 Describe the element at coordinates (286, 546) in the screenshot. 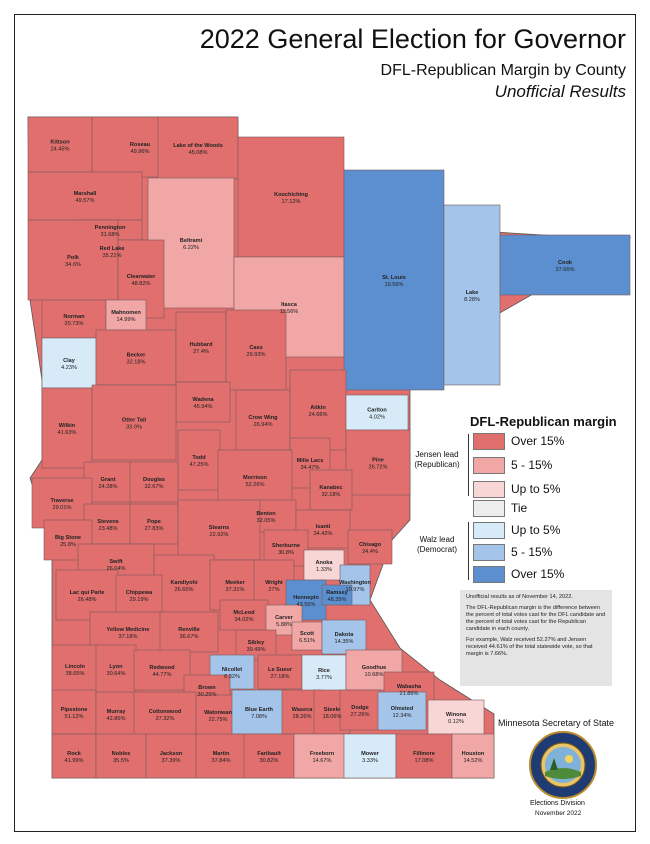

I see `county-name-sherburne: Sherburne` at that location.